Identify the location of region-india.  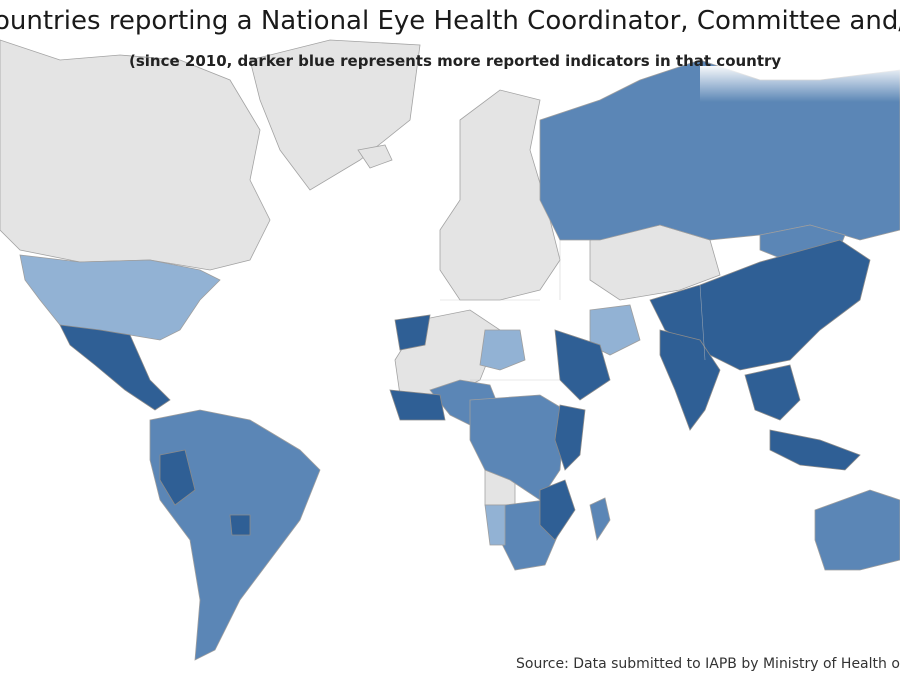
(690, 380).